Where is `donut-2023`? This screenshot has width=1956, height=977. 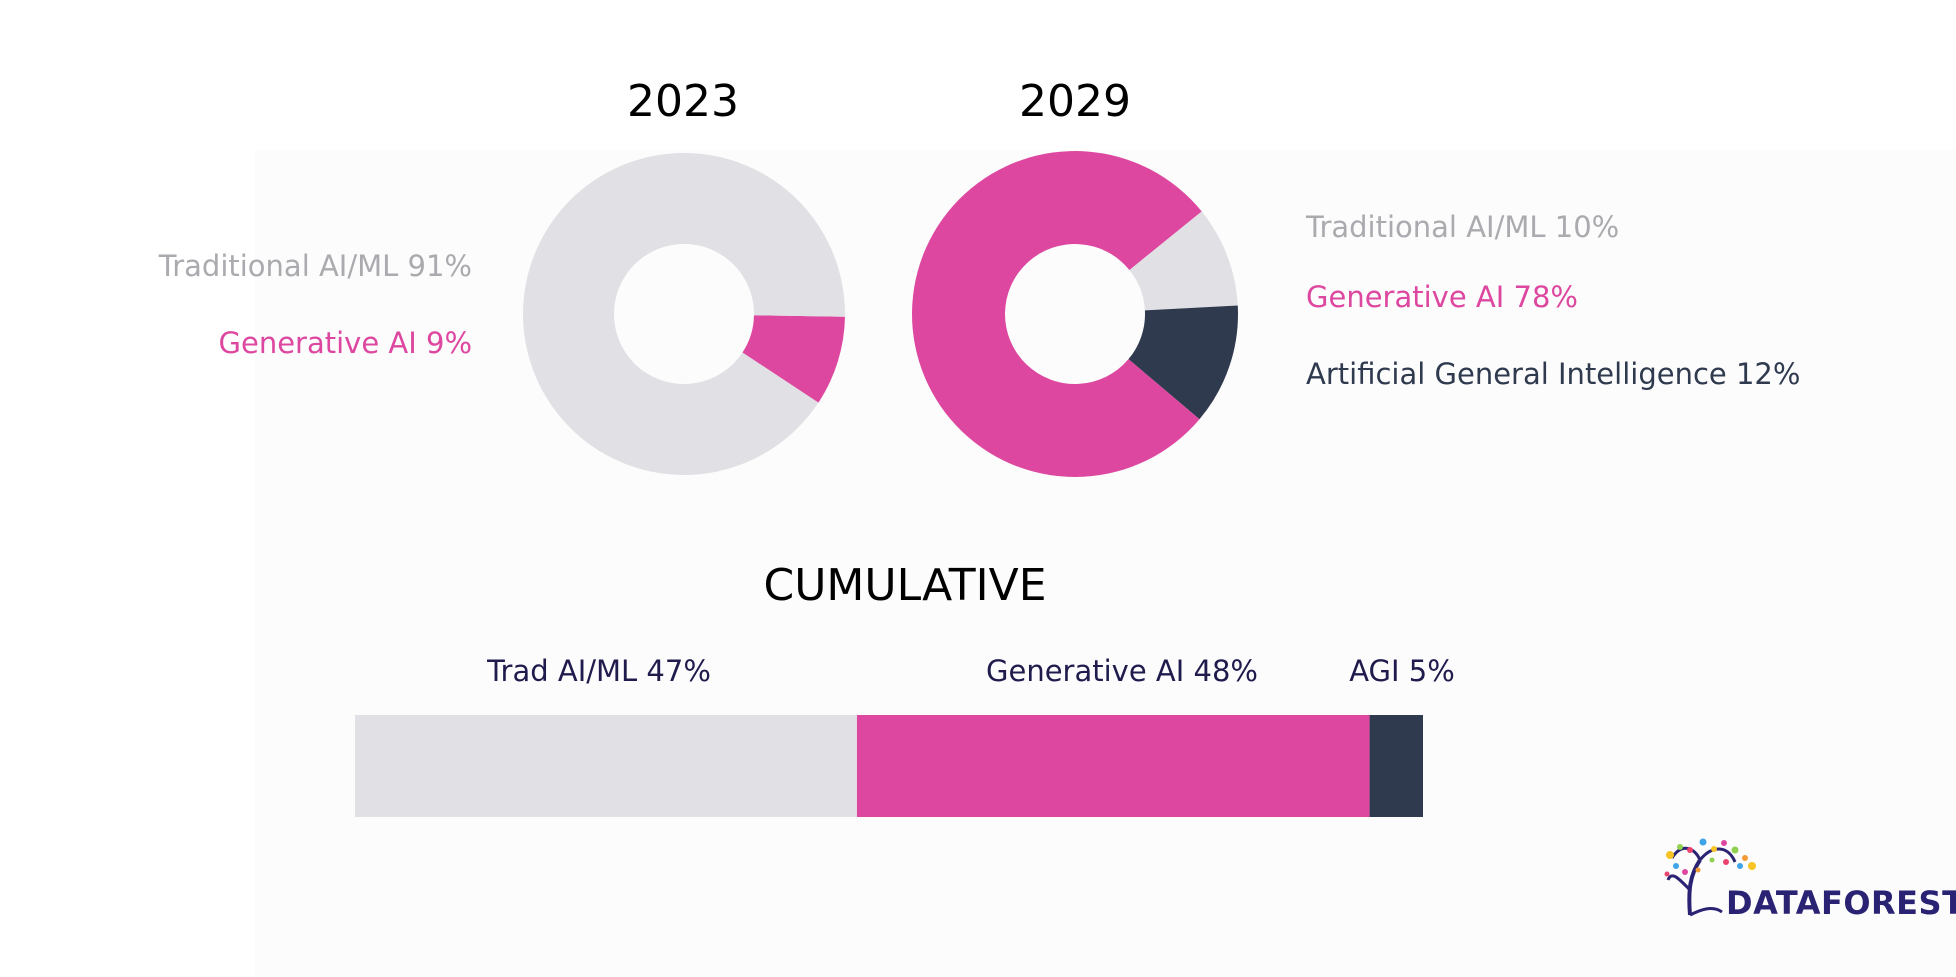 donut-2023 is located at coordinates (684, 314).